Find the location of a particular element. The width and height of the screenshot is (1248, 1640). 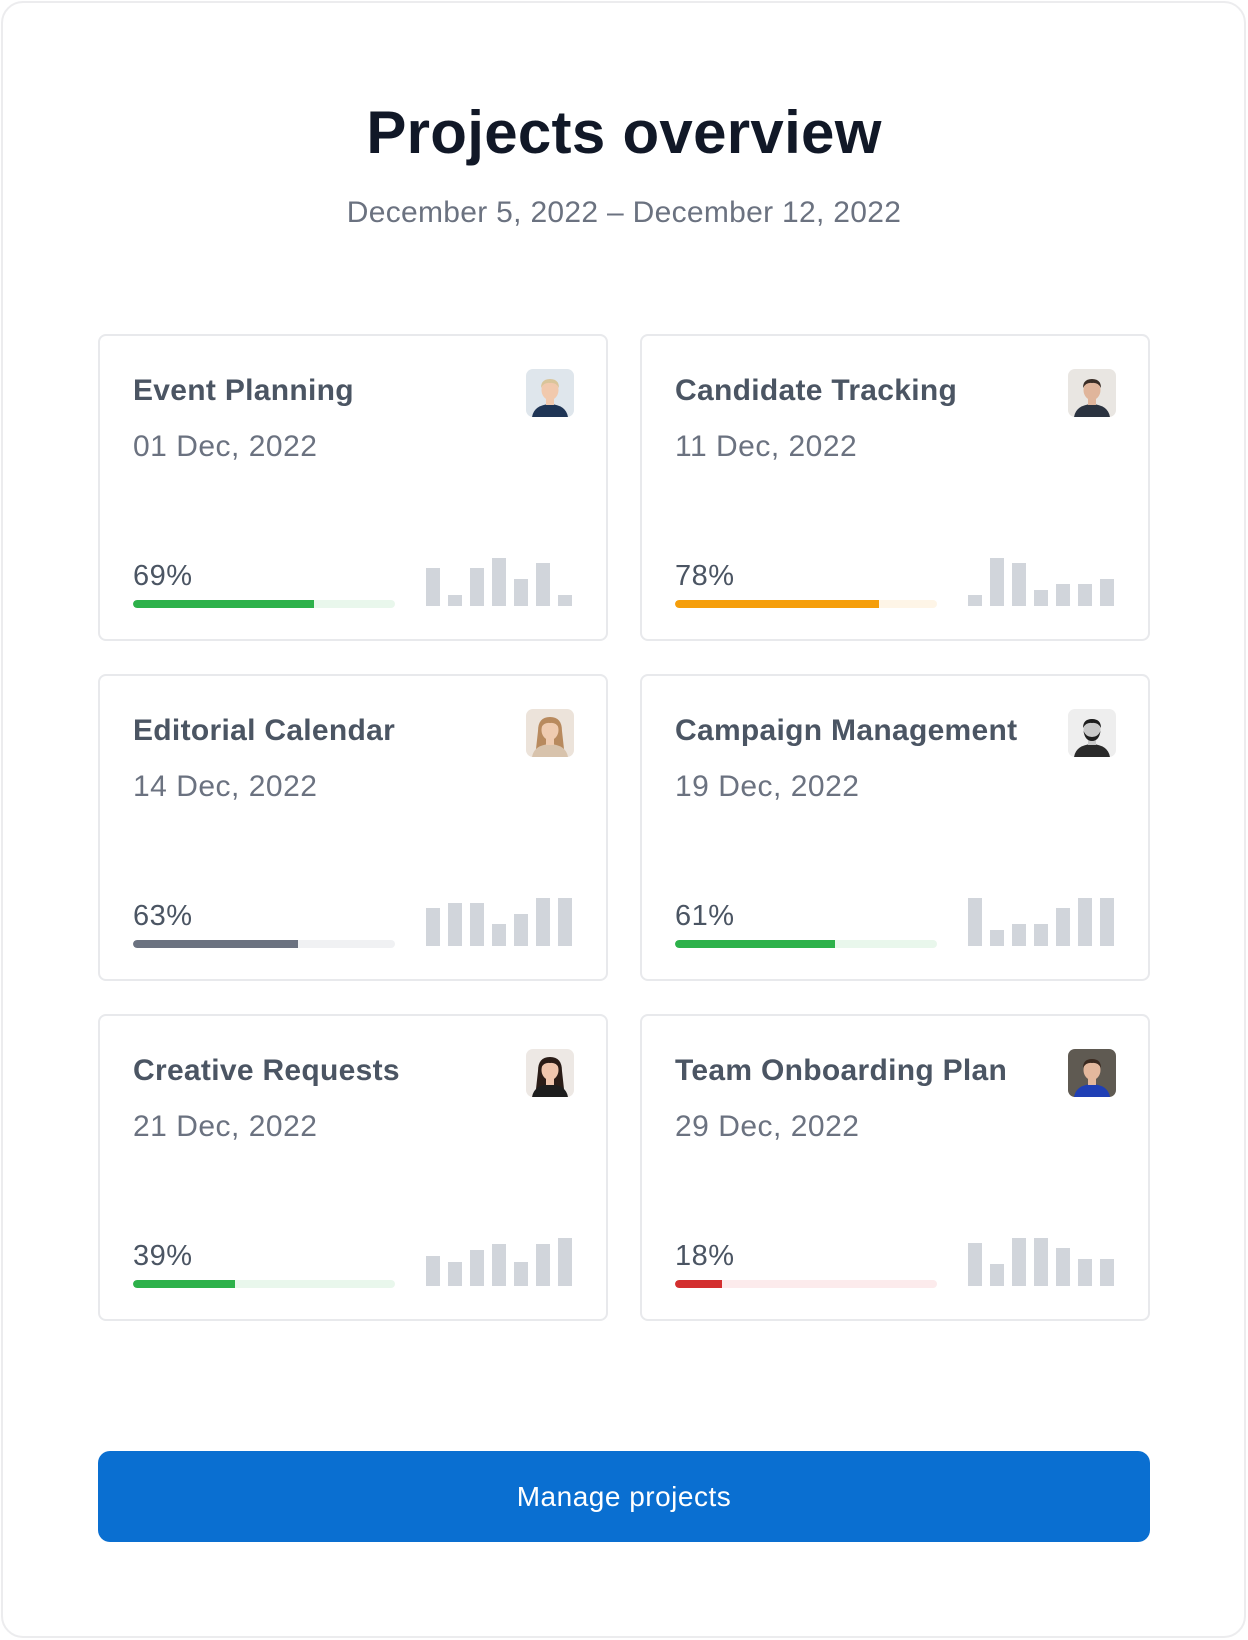

project-date: 19 Dec, 2022 is located at coordinates (767, 786).